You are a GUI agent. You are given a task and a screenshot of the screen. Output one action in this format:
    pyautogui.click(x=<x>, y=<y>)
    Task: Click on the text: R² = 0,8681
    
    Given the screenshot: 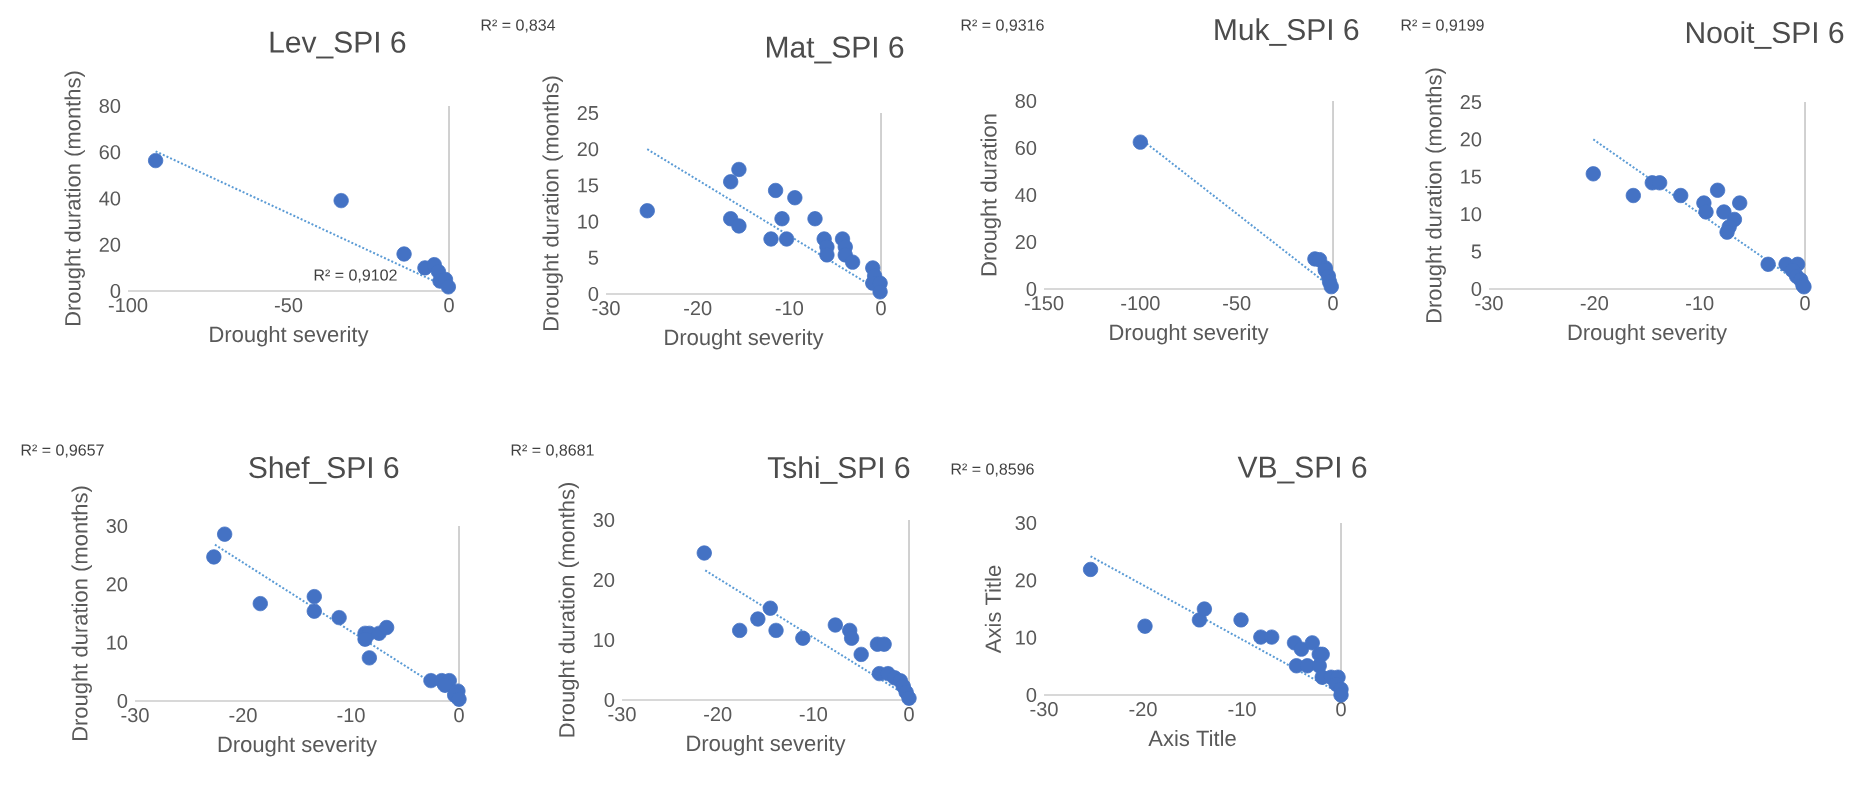 What is the action you would take?
    pyautogui.click(x=552, y=451)
    